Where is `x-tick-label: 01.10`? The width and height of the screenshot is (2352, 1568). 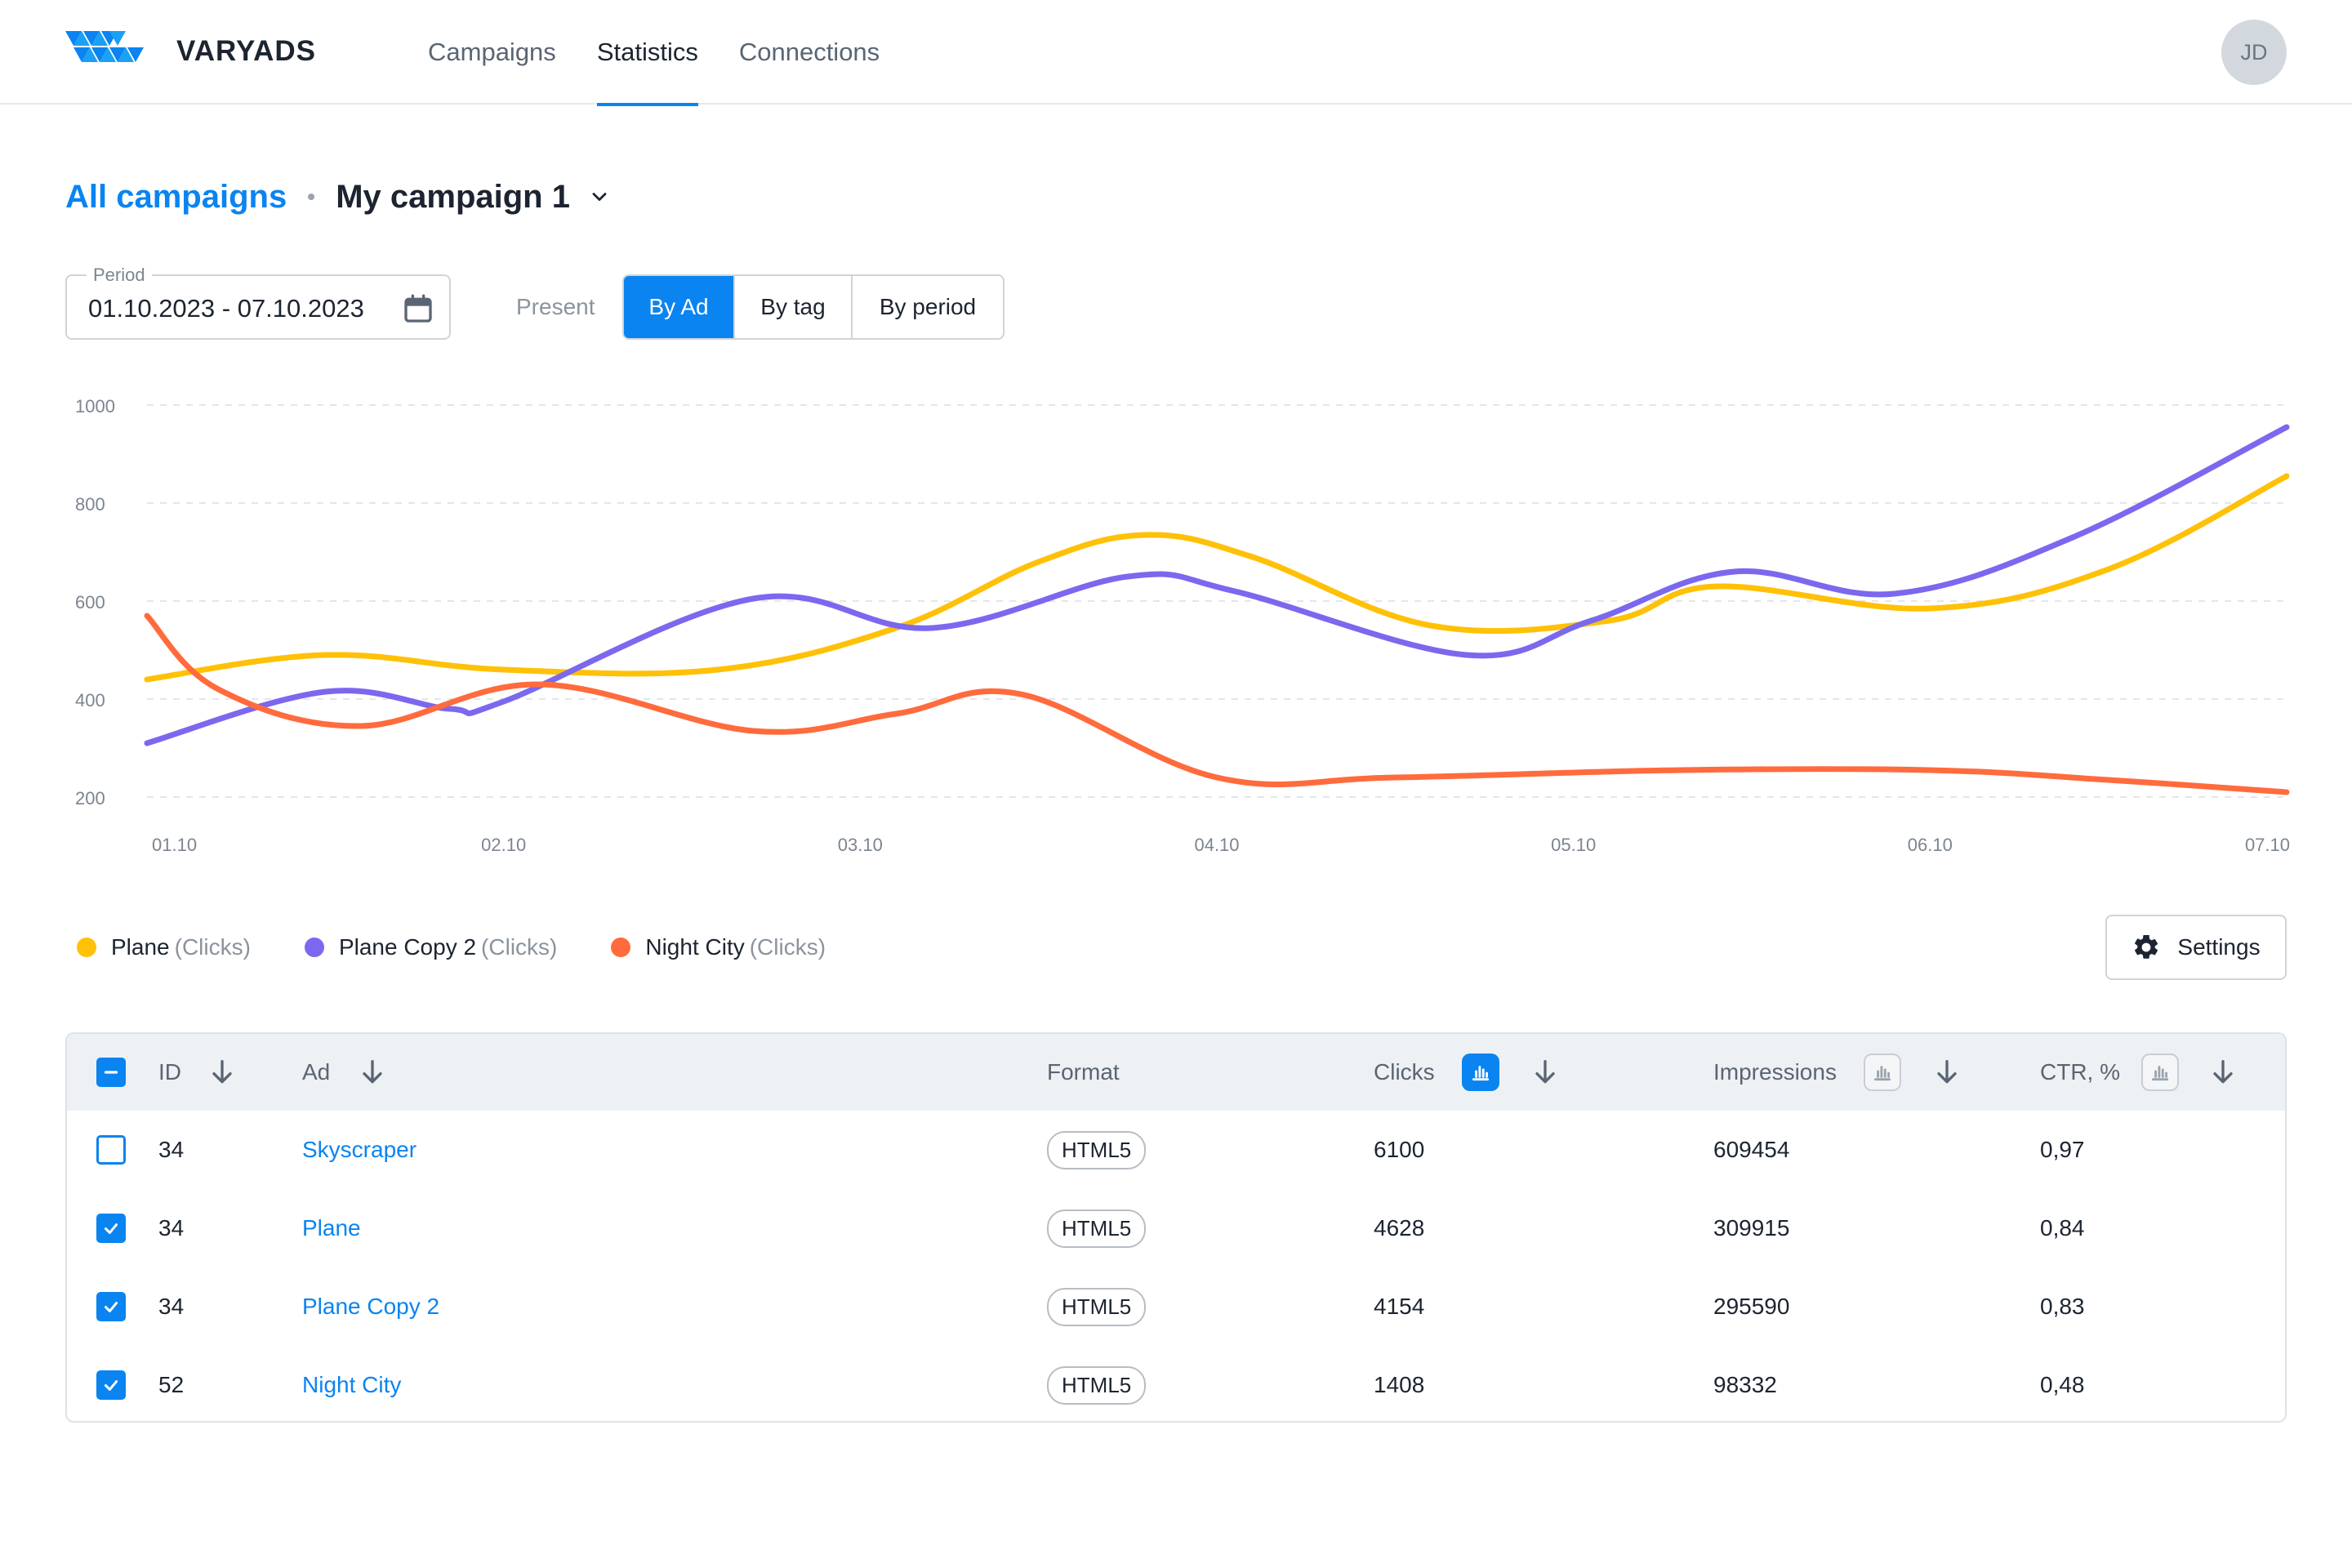 x-tick-label: 01.10 is located at coordinates (174, 845).